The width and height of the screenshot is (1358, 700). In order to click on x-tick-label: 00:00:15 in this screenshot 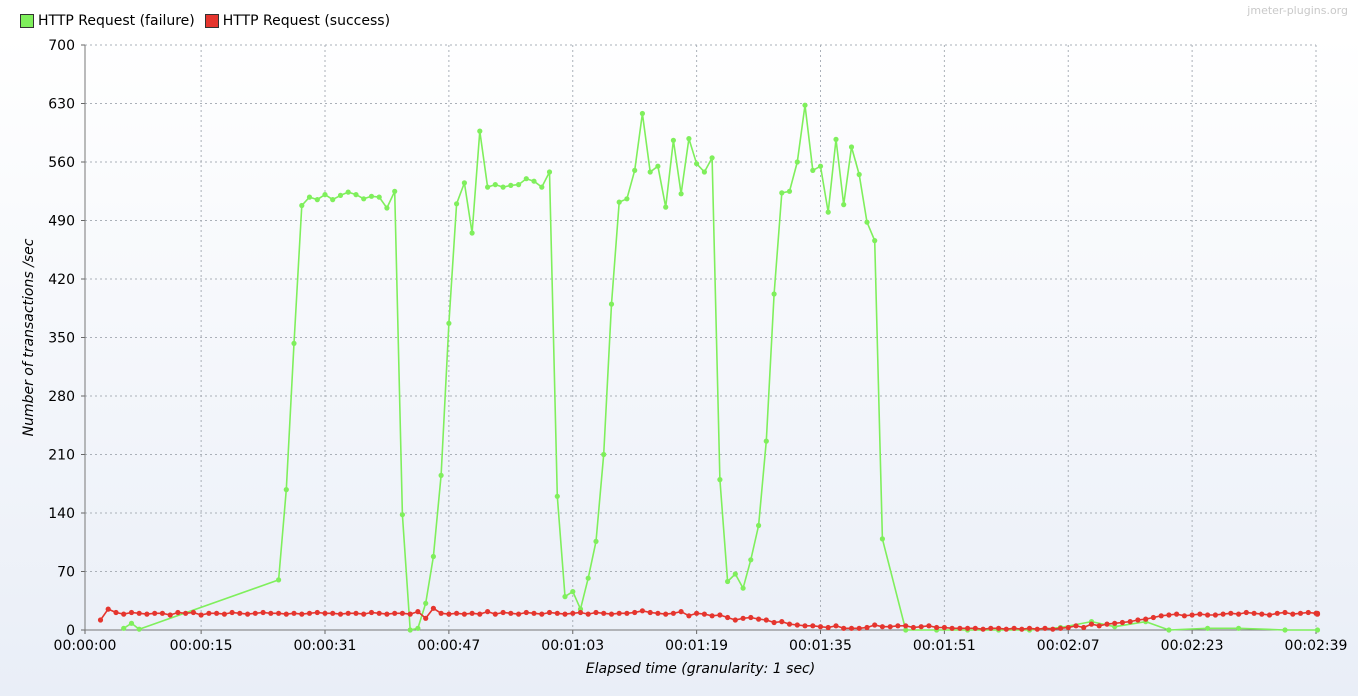, I will do `click(201, 646)`.